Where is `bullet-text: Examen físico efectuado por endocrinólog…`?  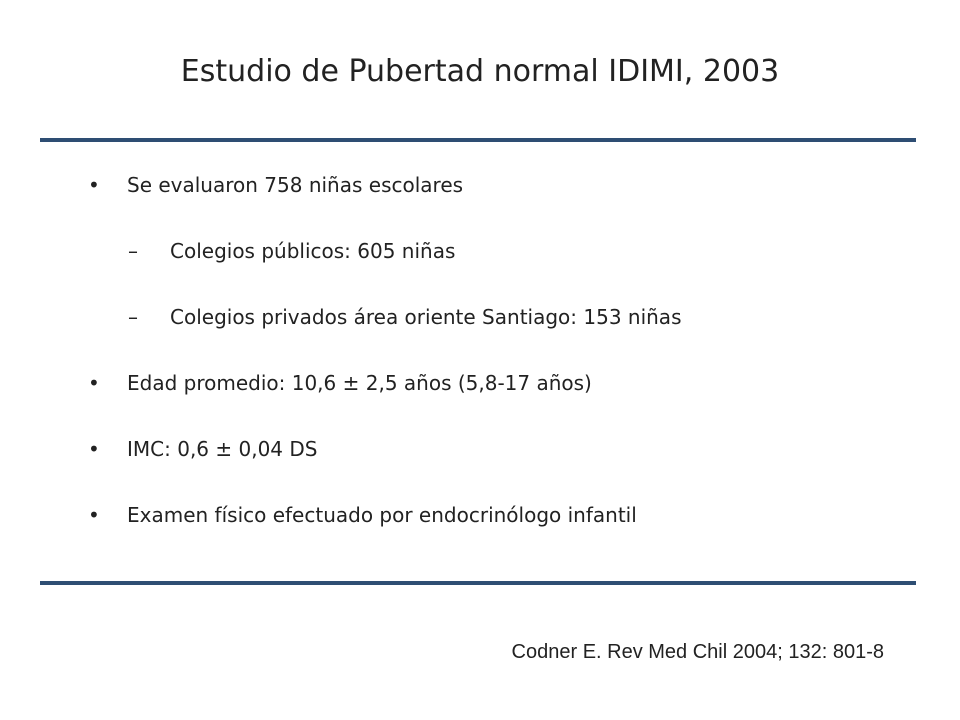 bullet-text: Examen físico efectuado por endocrinólog… is located at coordinates (382, 515).